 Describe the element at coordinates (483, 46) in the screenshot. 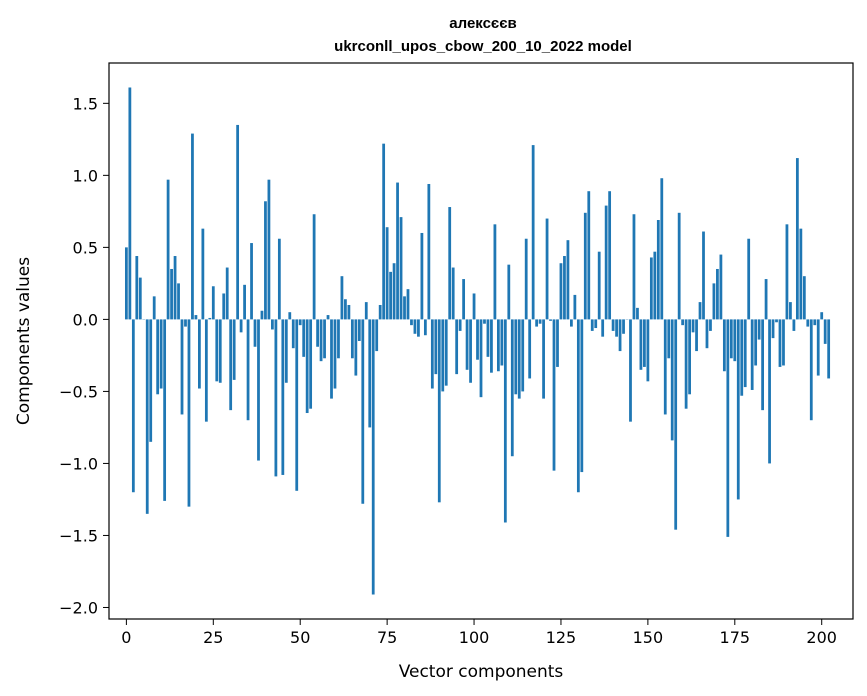

I see `chart-subtitle: ukrconll_upos_cbow_200_10_2022 model` at that location.